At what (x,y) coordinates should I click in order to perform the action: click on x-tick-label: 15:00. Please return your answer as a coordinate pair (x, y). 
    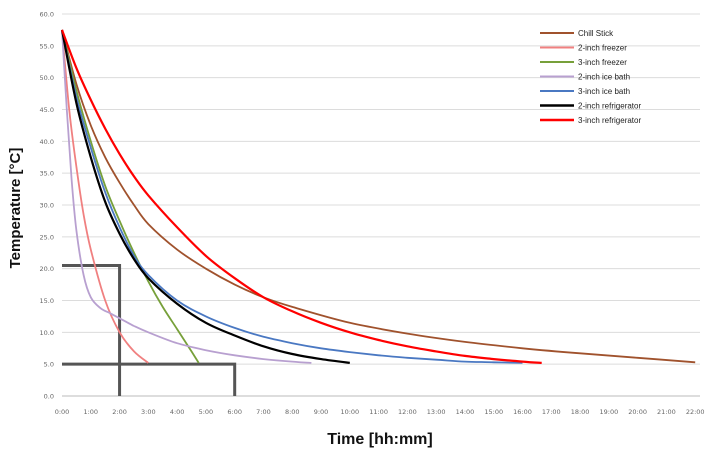
    Looking at the image, I should click on (493, 412).